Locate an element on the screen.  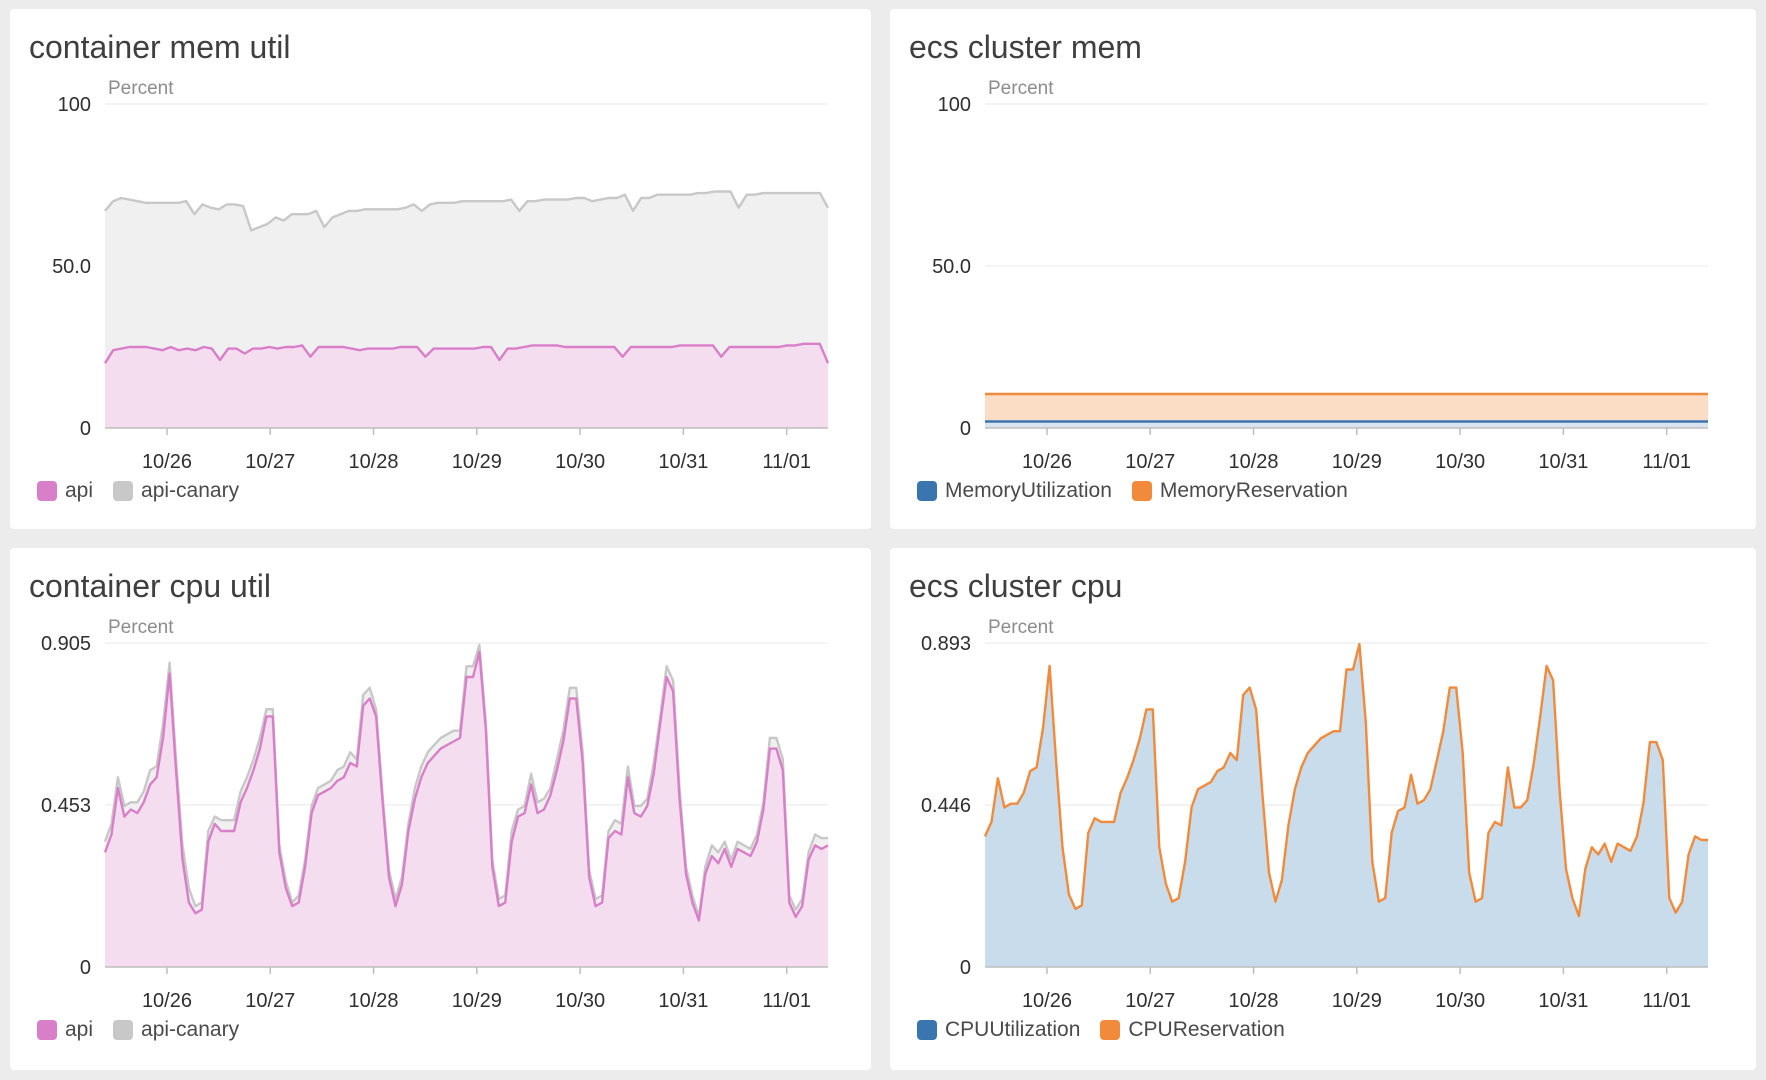
legend-item-cpu-utilization: CPUUtilization is located at coordinates (998, 1030).